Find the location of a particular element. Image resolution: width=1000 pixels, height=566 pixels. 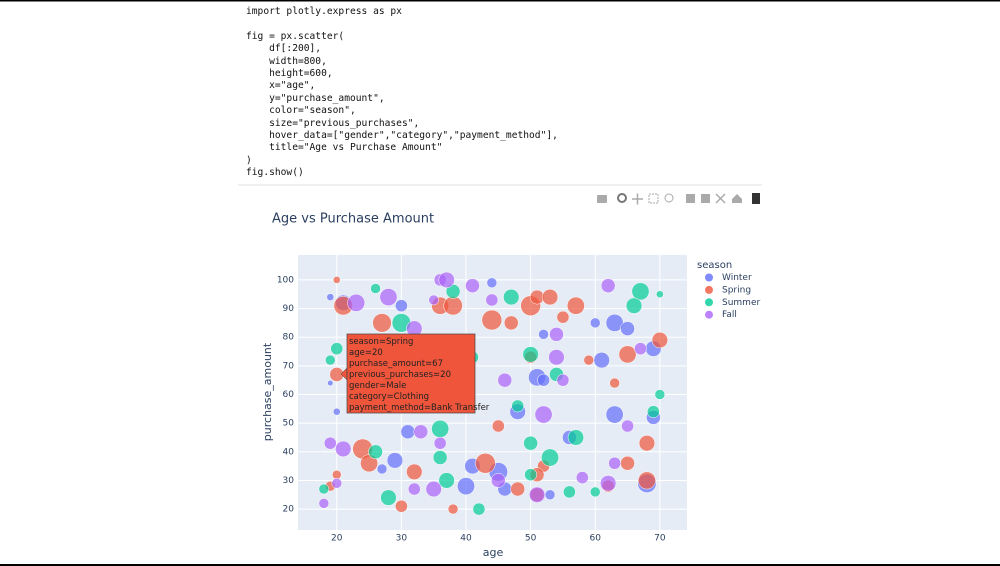

icon-box-select is located at coordinates (653, 198).